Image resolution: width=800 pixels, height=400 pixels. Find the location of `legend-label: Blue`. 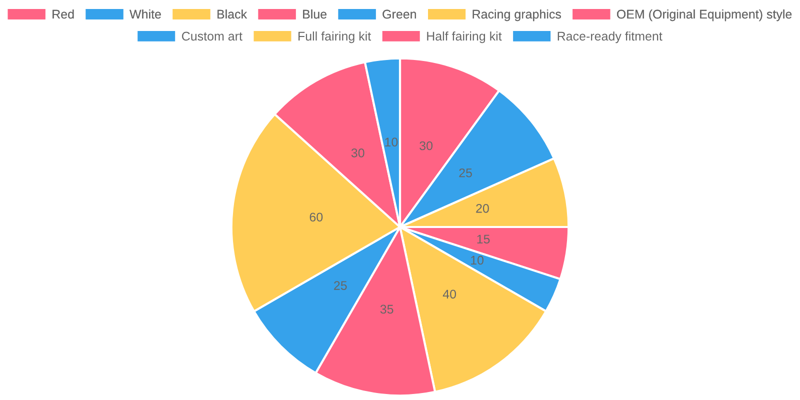

legend-label: Blue is located at coordinates (314, 14).